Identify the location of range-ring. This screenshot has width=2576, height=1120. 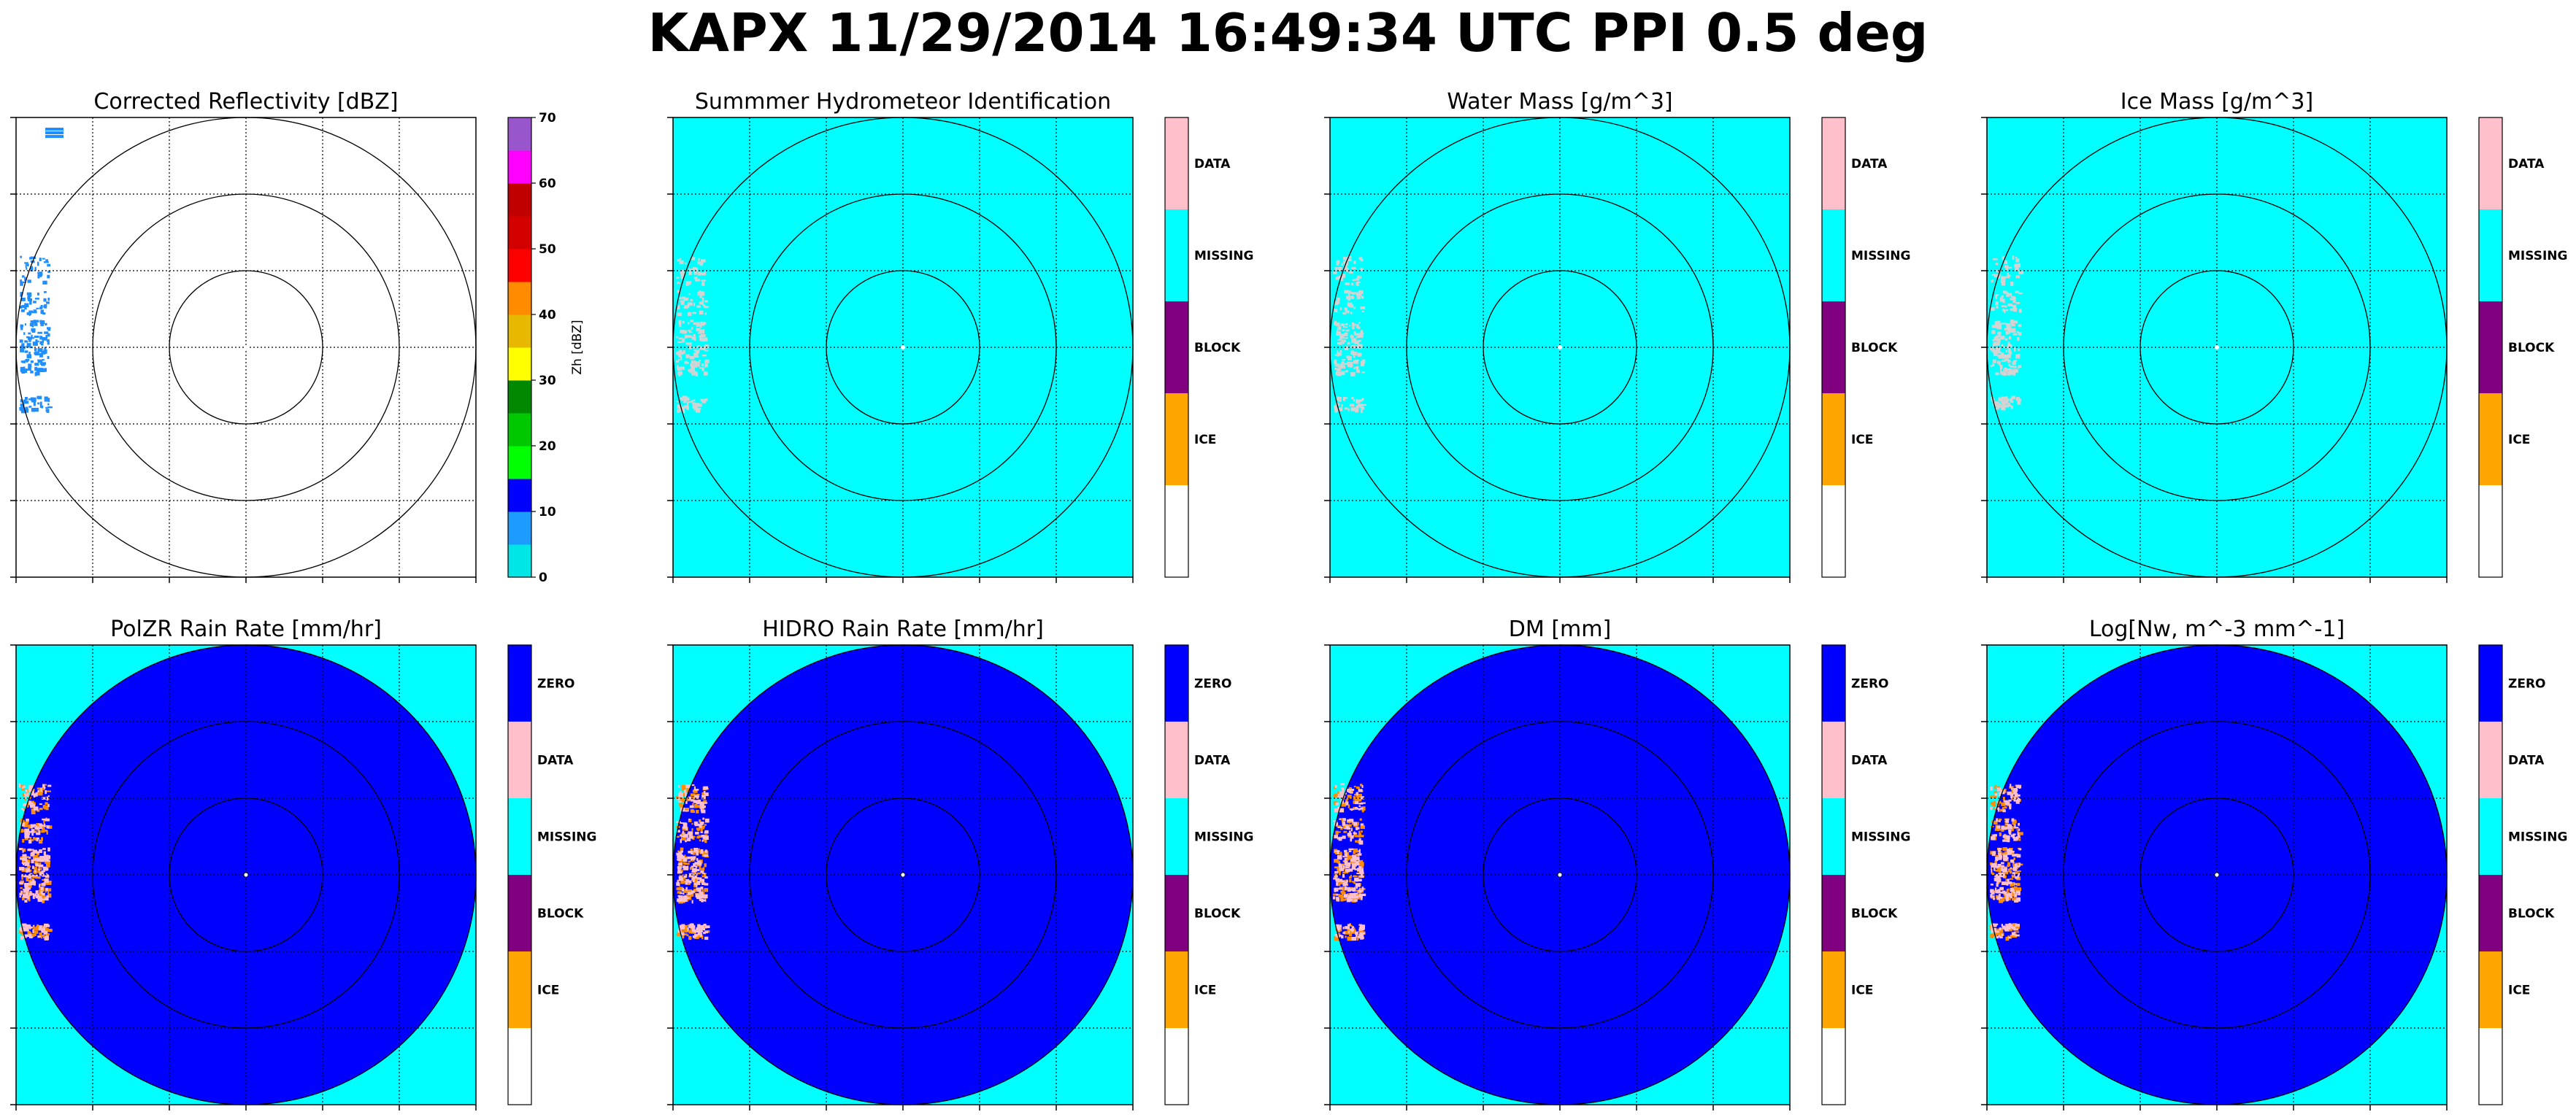
(2217, 347).